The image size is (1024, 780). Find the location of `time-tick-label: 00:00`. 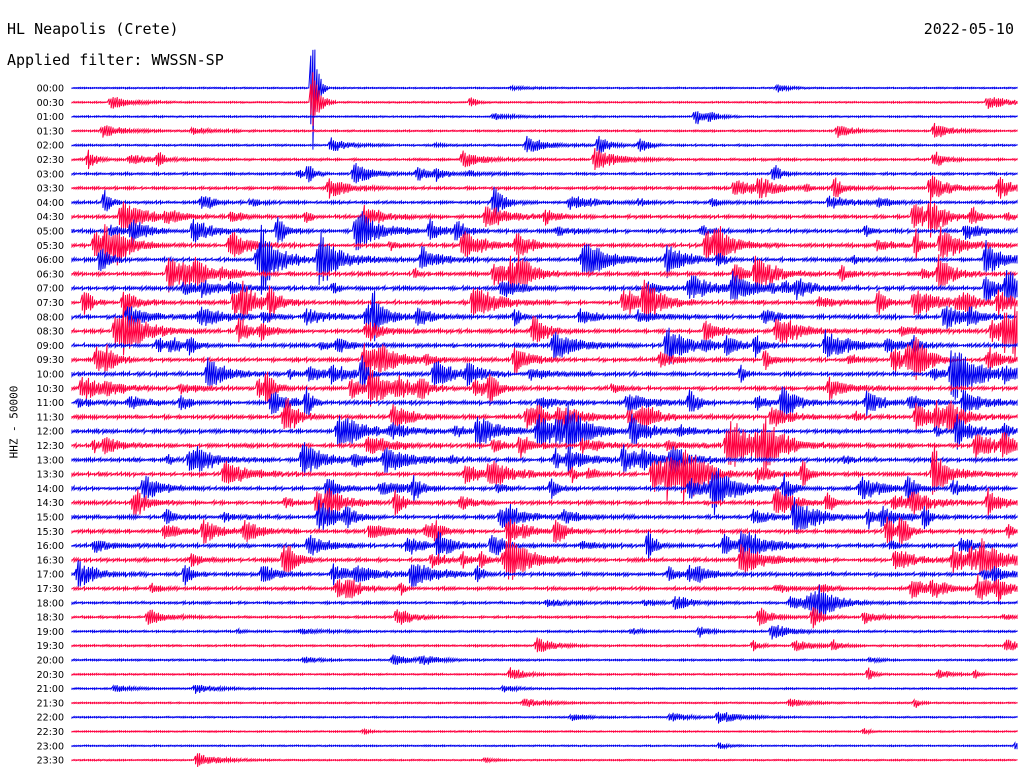

time-tick-label: 00:00 is located at coordinates (50, 89).